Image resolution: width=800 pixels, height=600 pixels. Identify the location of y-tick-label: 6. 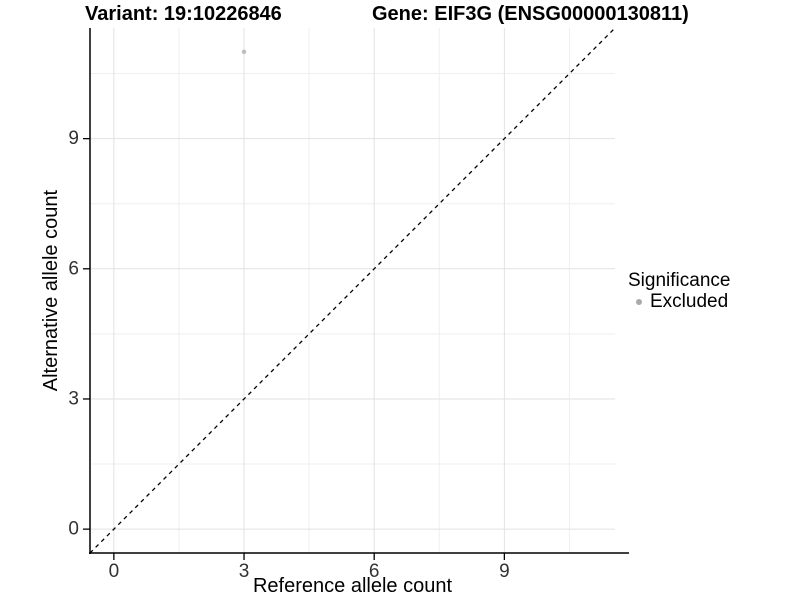
(73, 268).